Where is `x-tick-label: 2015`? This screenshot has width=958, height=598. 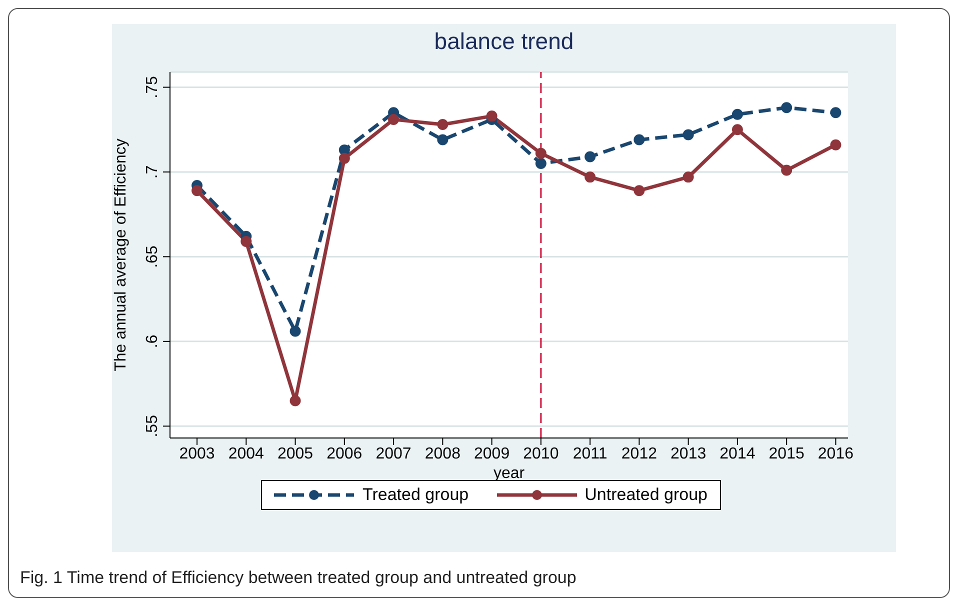 x-tick-label: 2015 is located at coordinates (786, 453).